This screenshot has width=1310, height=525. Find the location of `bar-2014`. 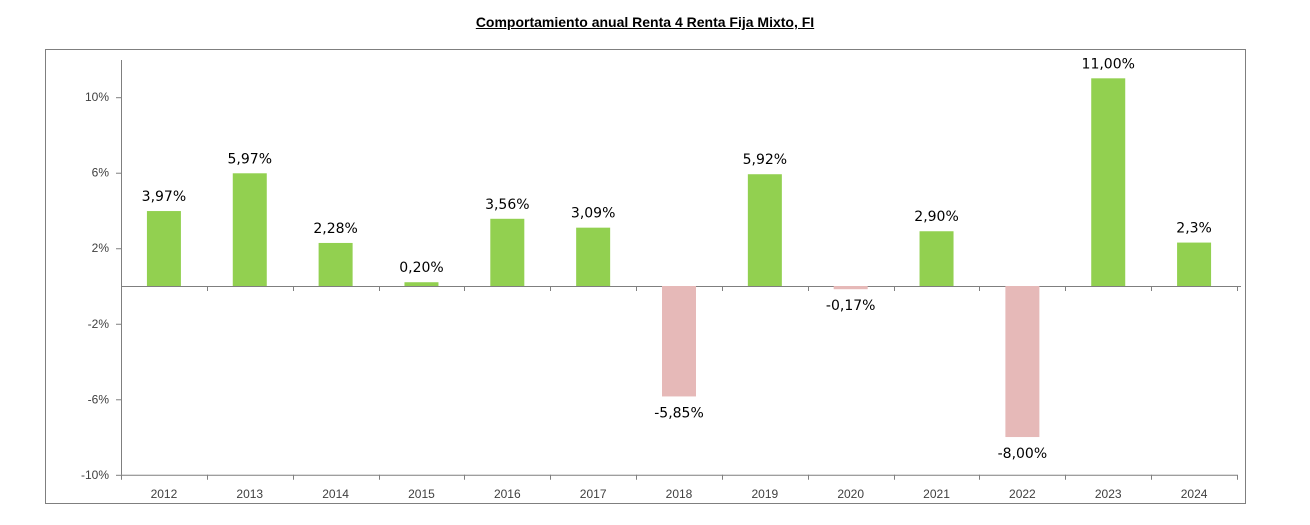

bar-2014 is located at coordinates (335, 264).